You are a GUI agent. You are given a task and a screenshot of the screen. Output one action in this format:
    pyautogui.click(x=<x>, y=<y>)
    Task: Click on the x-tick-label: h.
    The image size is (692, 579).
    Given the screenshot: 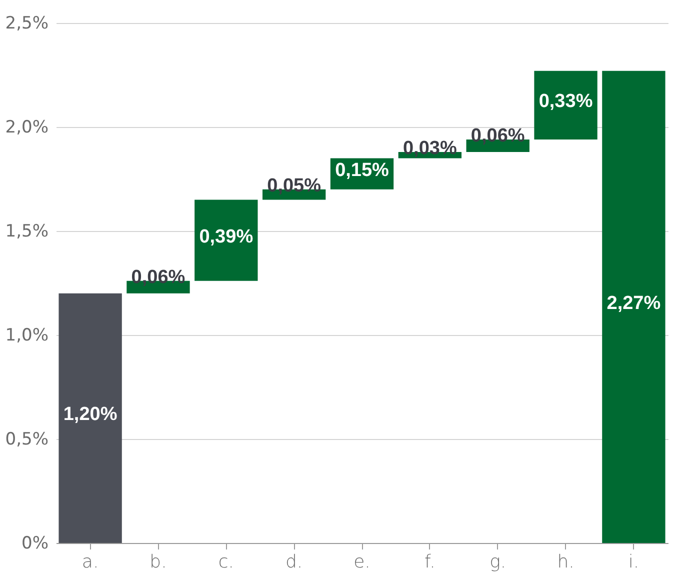 What is the action you would take?
    pyautogui.click(x=565, y=562)
    